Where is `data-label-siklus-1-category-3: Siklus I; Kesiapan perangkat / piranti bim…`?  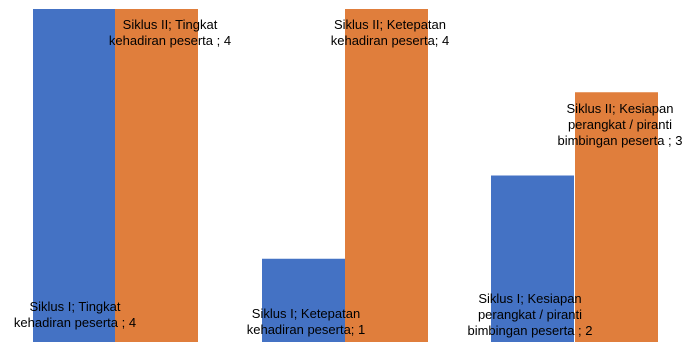 data-label-siklus-1-category-3: Siklus I; Kesiapan perangkat / piranti bim… is located at coordinates (529, 314).